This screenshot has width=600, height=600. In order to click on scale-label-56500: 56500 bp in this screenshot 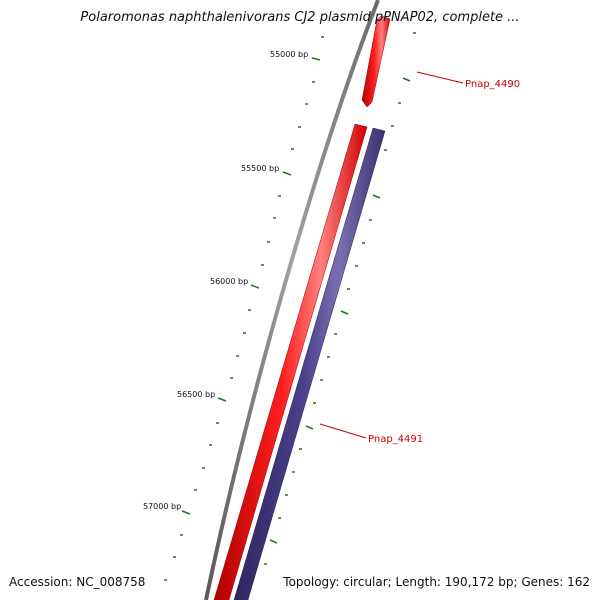, I will do `click(196, 394)`.